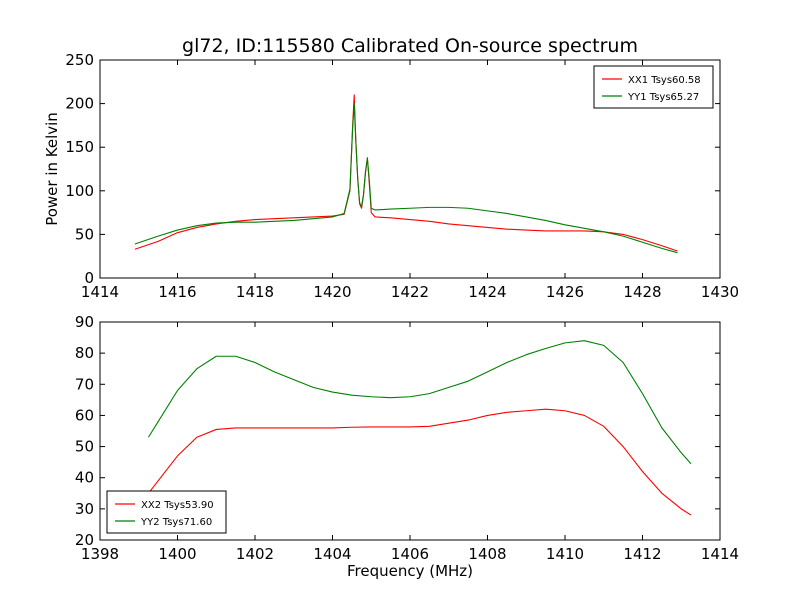  What do you see at coordinates (565, 292) in the screenshot?
I see `top-plot-x-tick-label: 1426` at bounding box center [565, 292].